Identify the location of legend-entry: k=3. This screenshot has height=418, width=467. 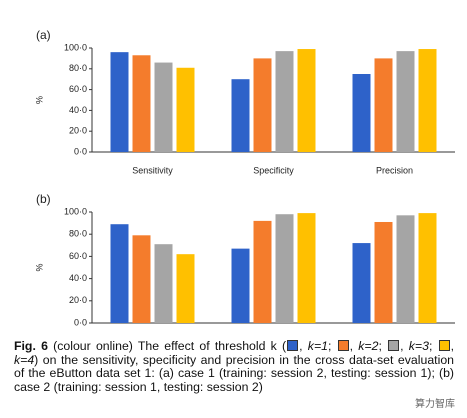
(418, 346).